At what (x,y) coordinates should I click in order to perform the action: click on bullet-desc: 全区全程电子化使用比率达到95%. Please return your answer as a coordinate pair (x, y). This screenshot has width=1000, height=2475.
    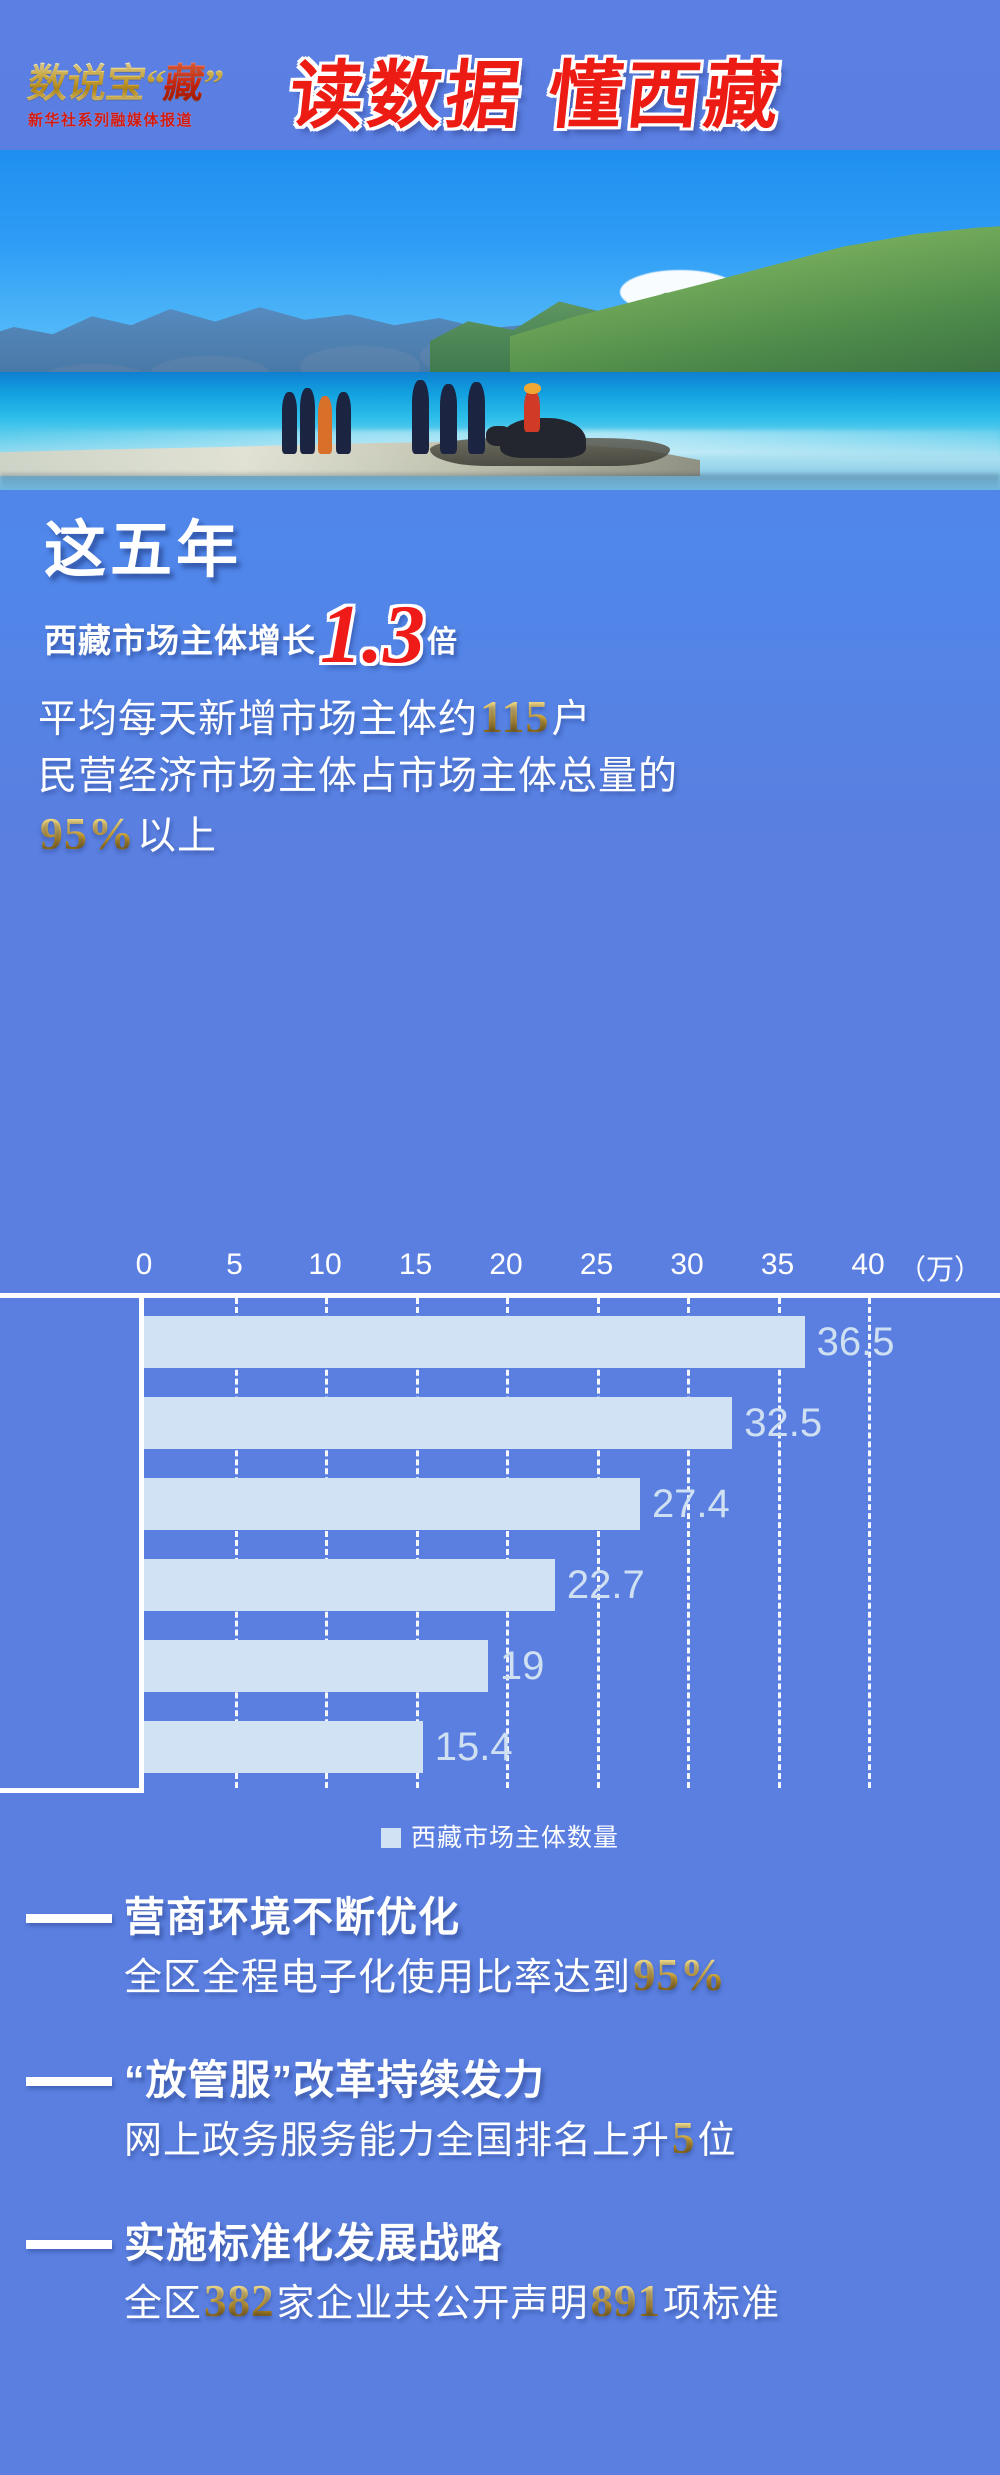
    Looking at the image, I should click on (562, 1976).